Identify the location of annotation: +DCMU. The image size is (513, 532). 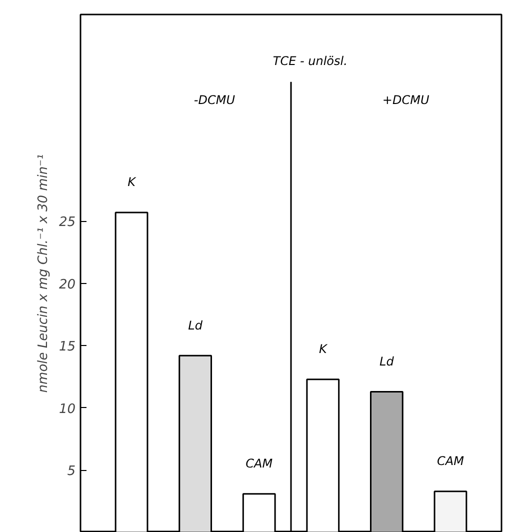
(406, 99).